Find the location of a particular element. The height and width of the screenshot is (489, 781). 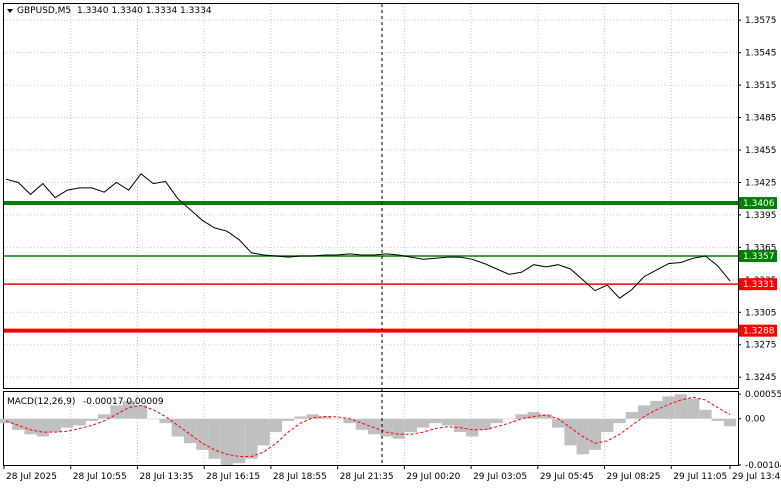

price-tick-label: 1.3575 is located at coordinates (761, 21).